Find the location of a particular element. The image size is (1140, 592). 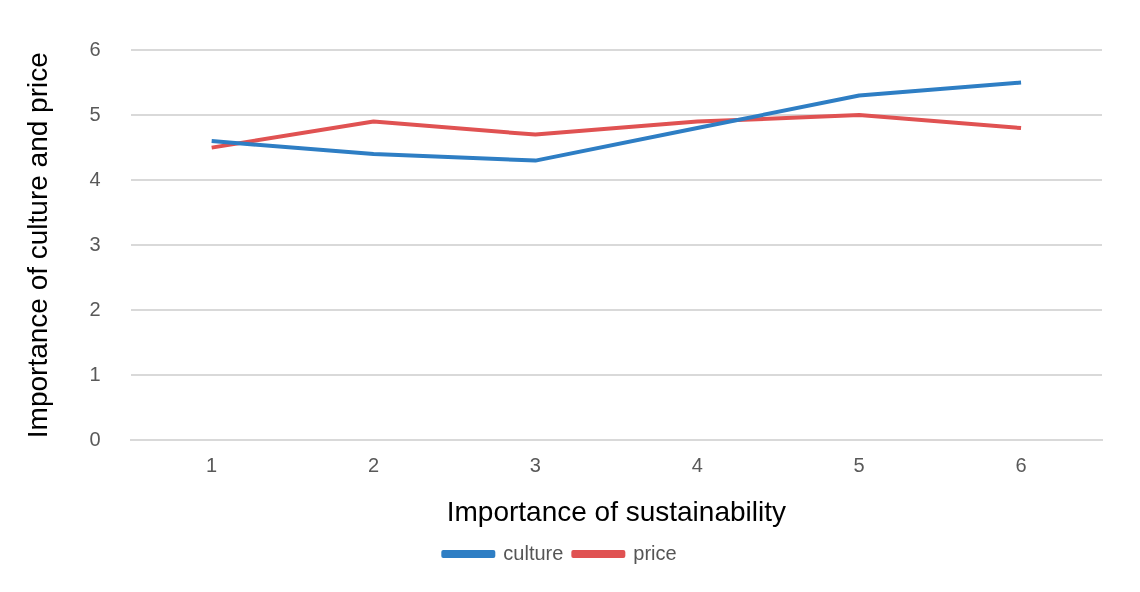

x-tick-label: 1 is located at coordinates (212, 464).